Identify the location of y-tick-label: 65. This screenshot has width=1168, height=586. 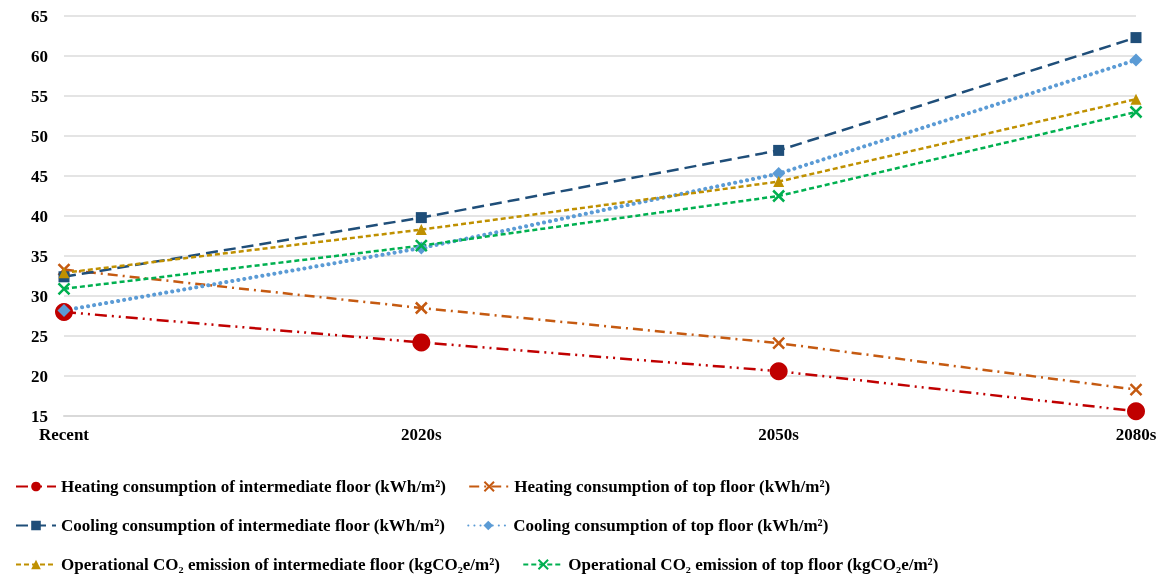
(39, 16).